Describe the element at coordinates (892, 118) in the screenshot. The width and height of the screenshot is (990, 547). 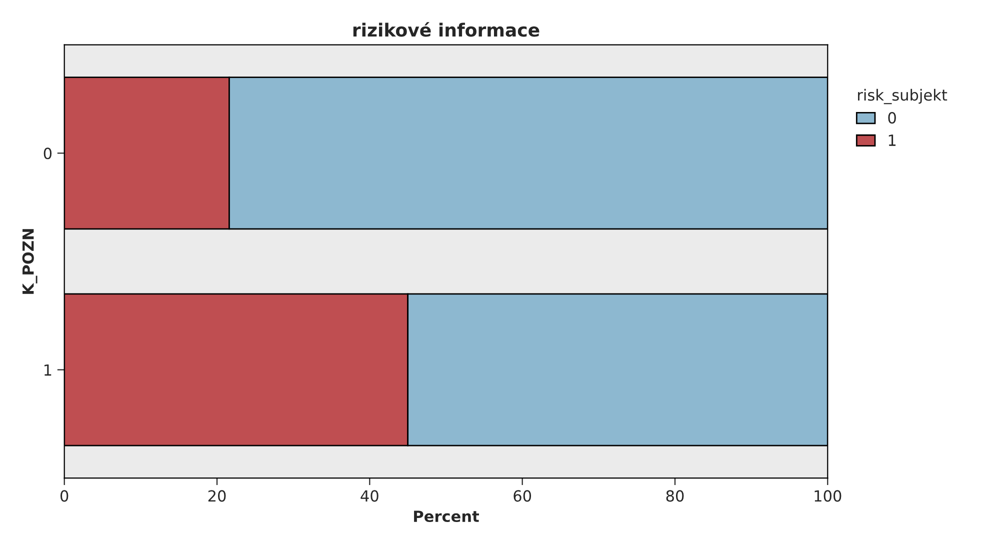
I see `legend-label: 0` at that location.